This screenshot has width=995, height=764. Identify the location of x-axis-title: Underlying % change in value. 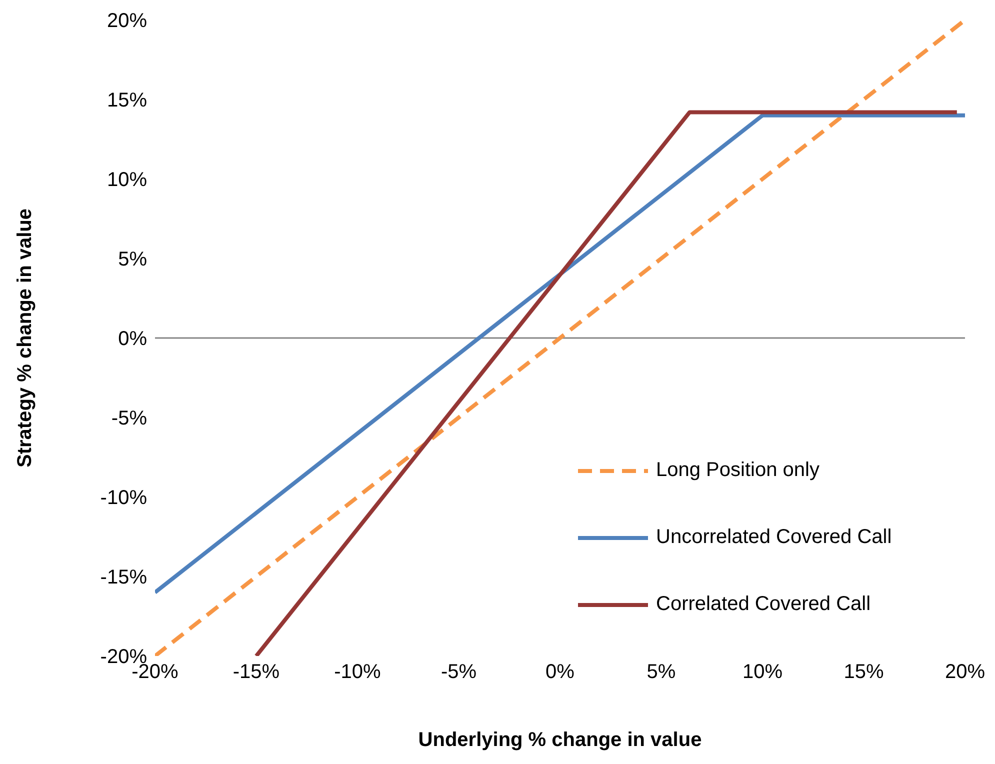
(560, 740).